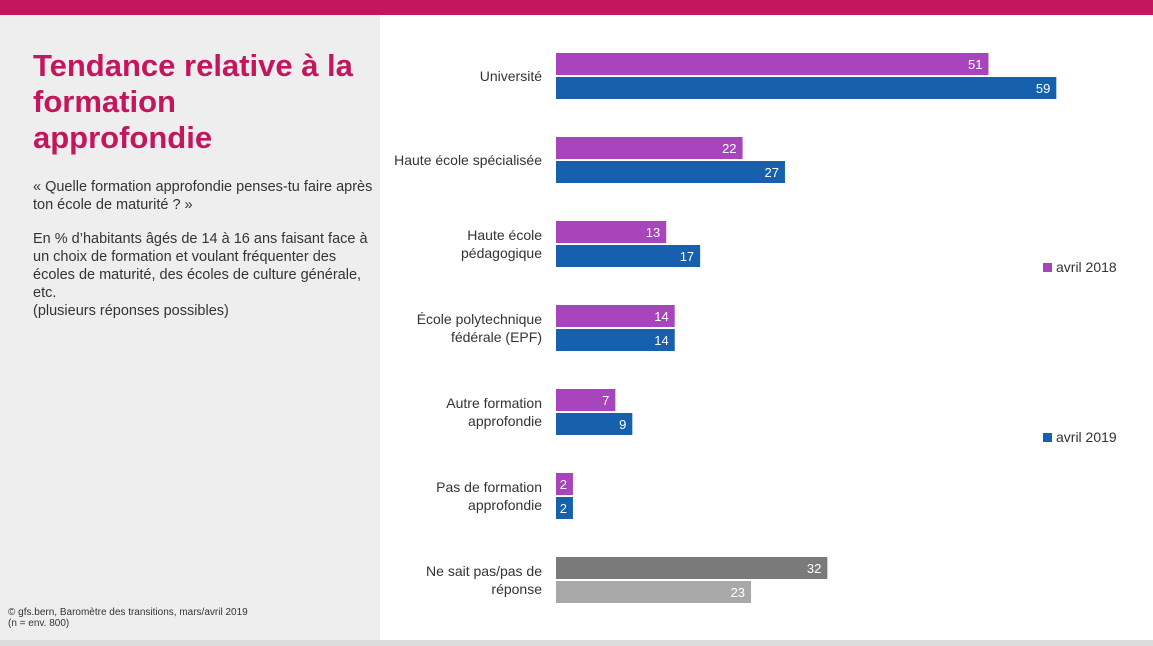 The height and width of the screenshot is (646, 1153). I want to click on category-label-ne-sait-pas-pas-de-reponse: Ne sait pas/pas de réponse, so click(484, 580).